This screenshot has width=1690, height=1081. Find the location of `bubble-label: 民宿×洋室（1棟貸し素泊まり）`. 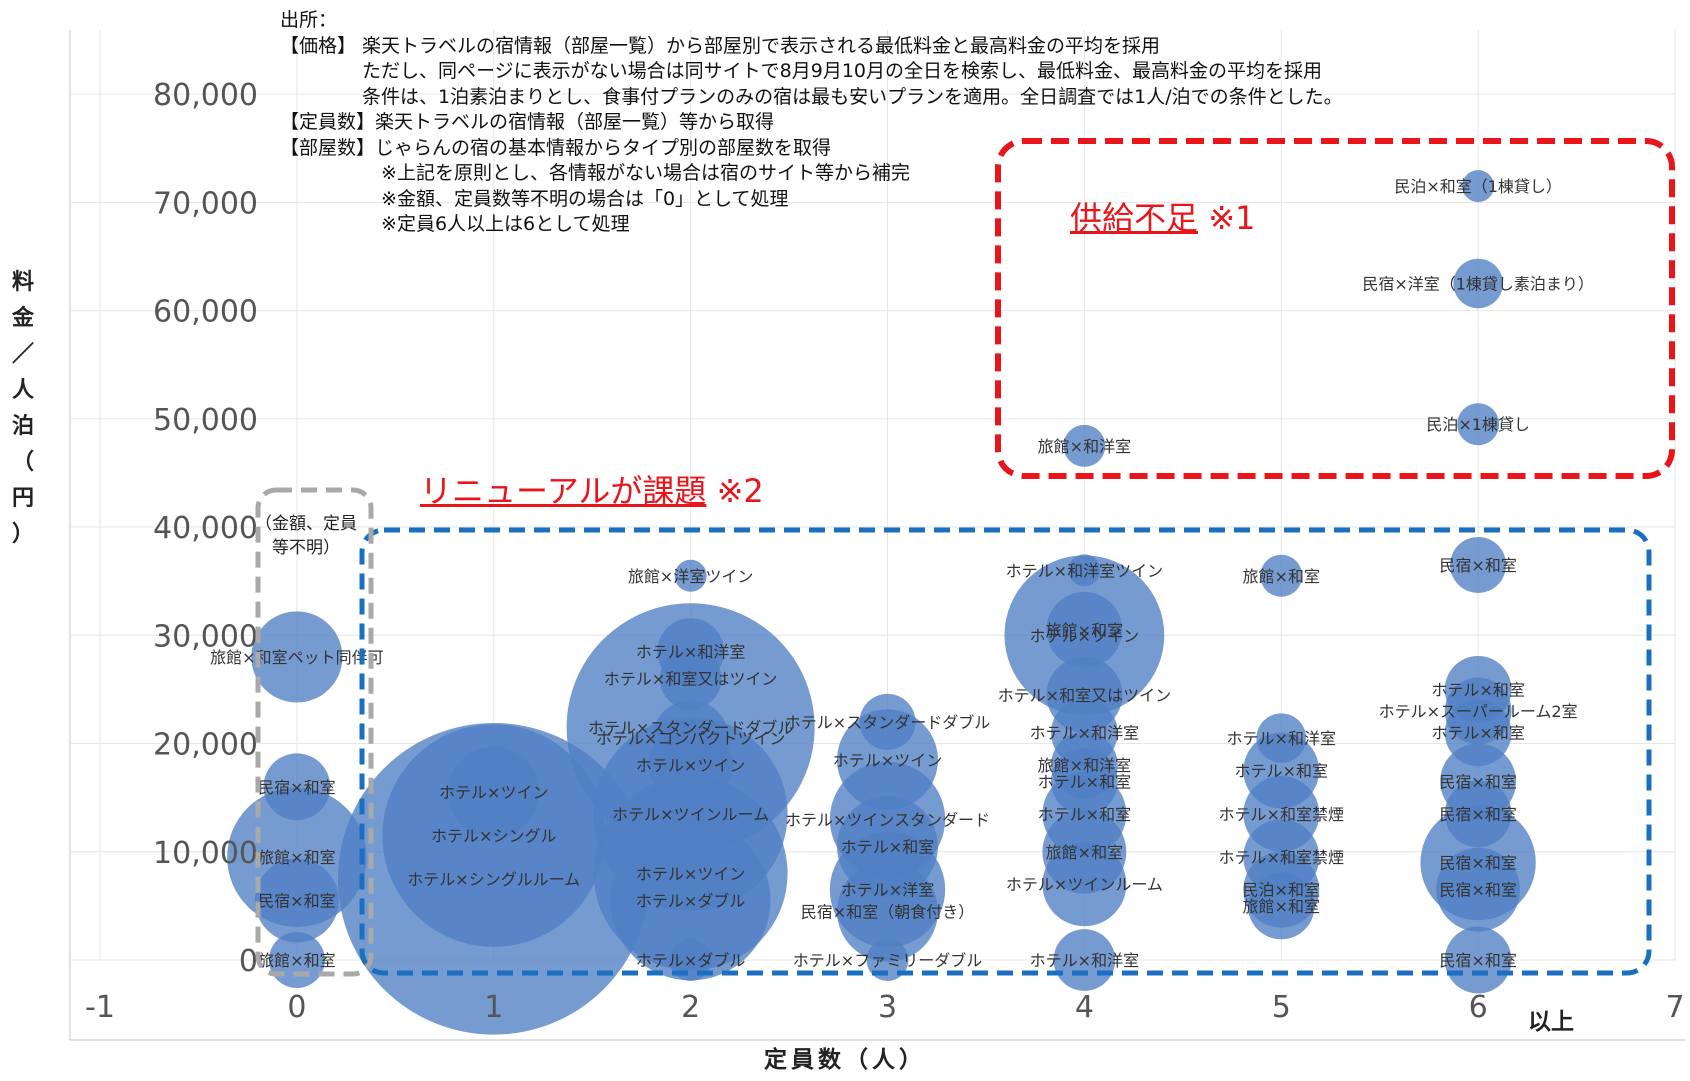

bubble-label: 民宿×洋室（1棟貸し素泊まり） is located at coordinates (1478, 284).